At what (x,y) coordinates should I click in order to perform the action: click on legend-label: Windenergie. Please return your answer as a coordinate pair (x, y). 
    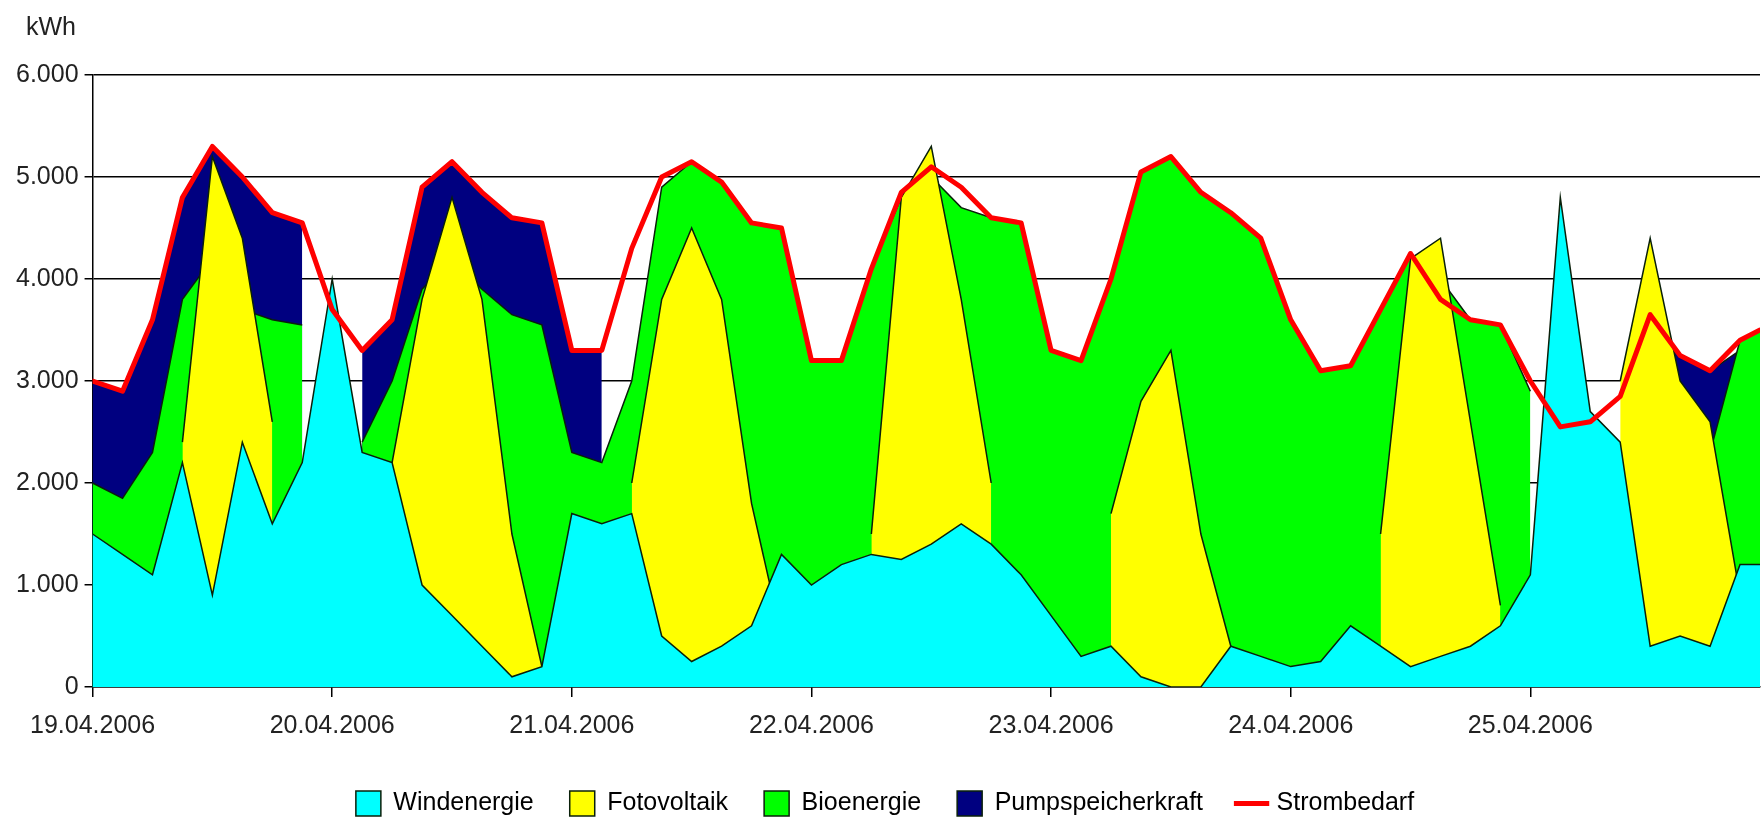
    Looking at the image, I should click on (463, 801).